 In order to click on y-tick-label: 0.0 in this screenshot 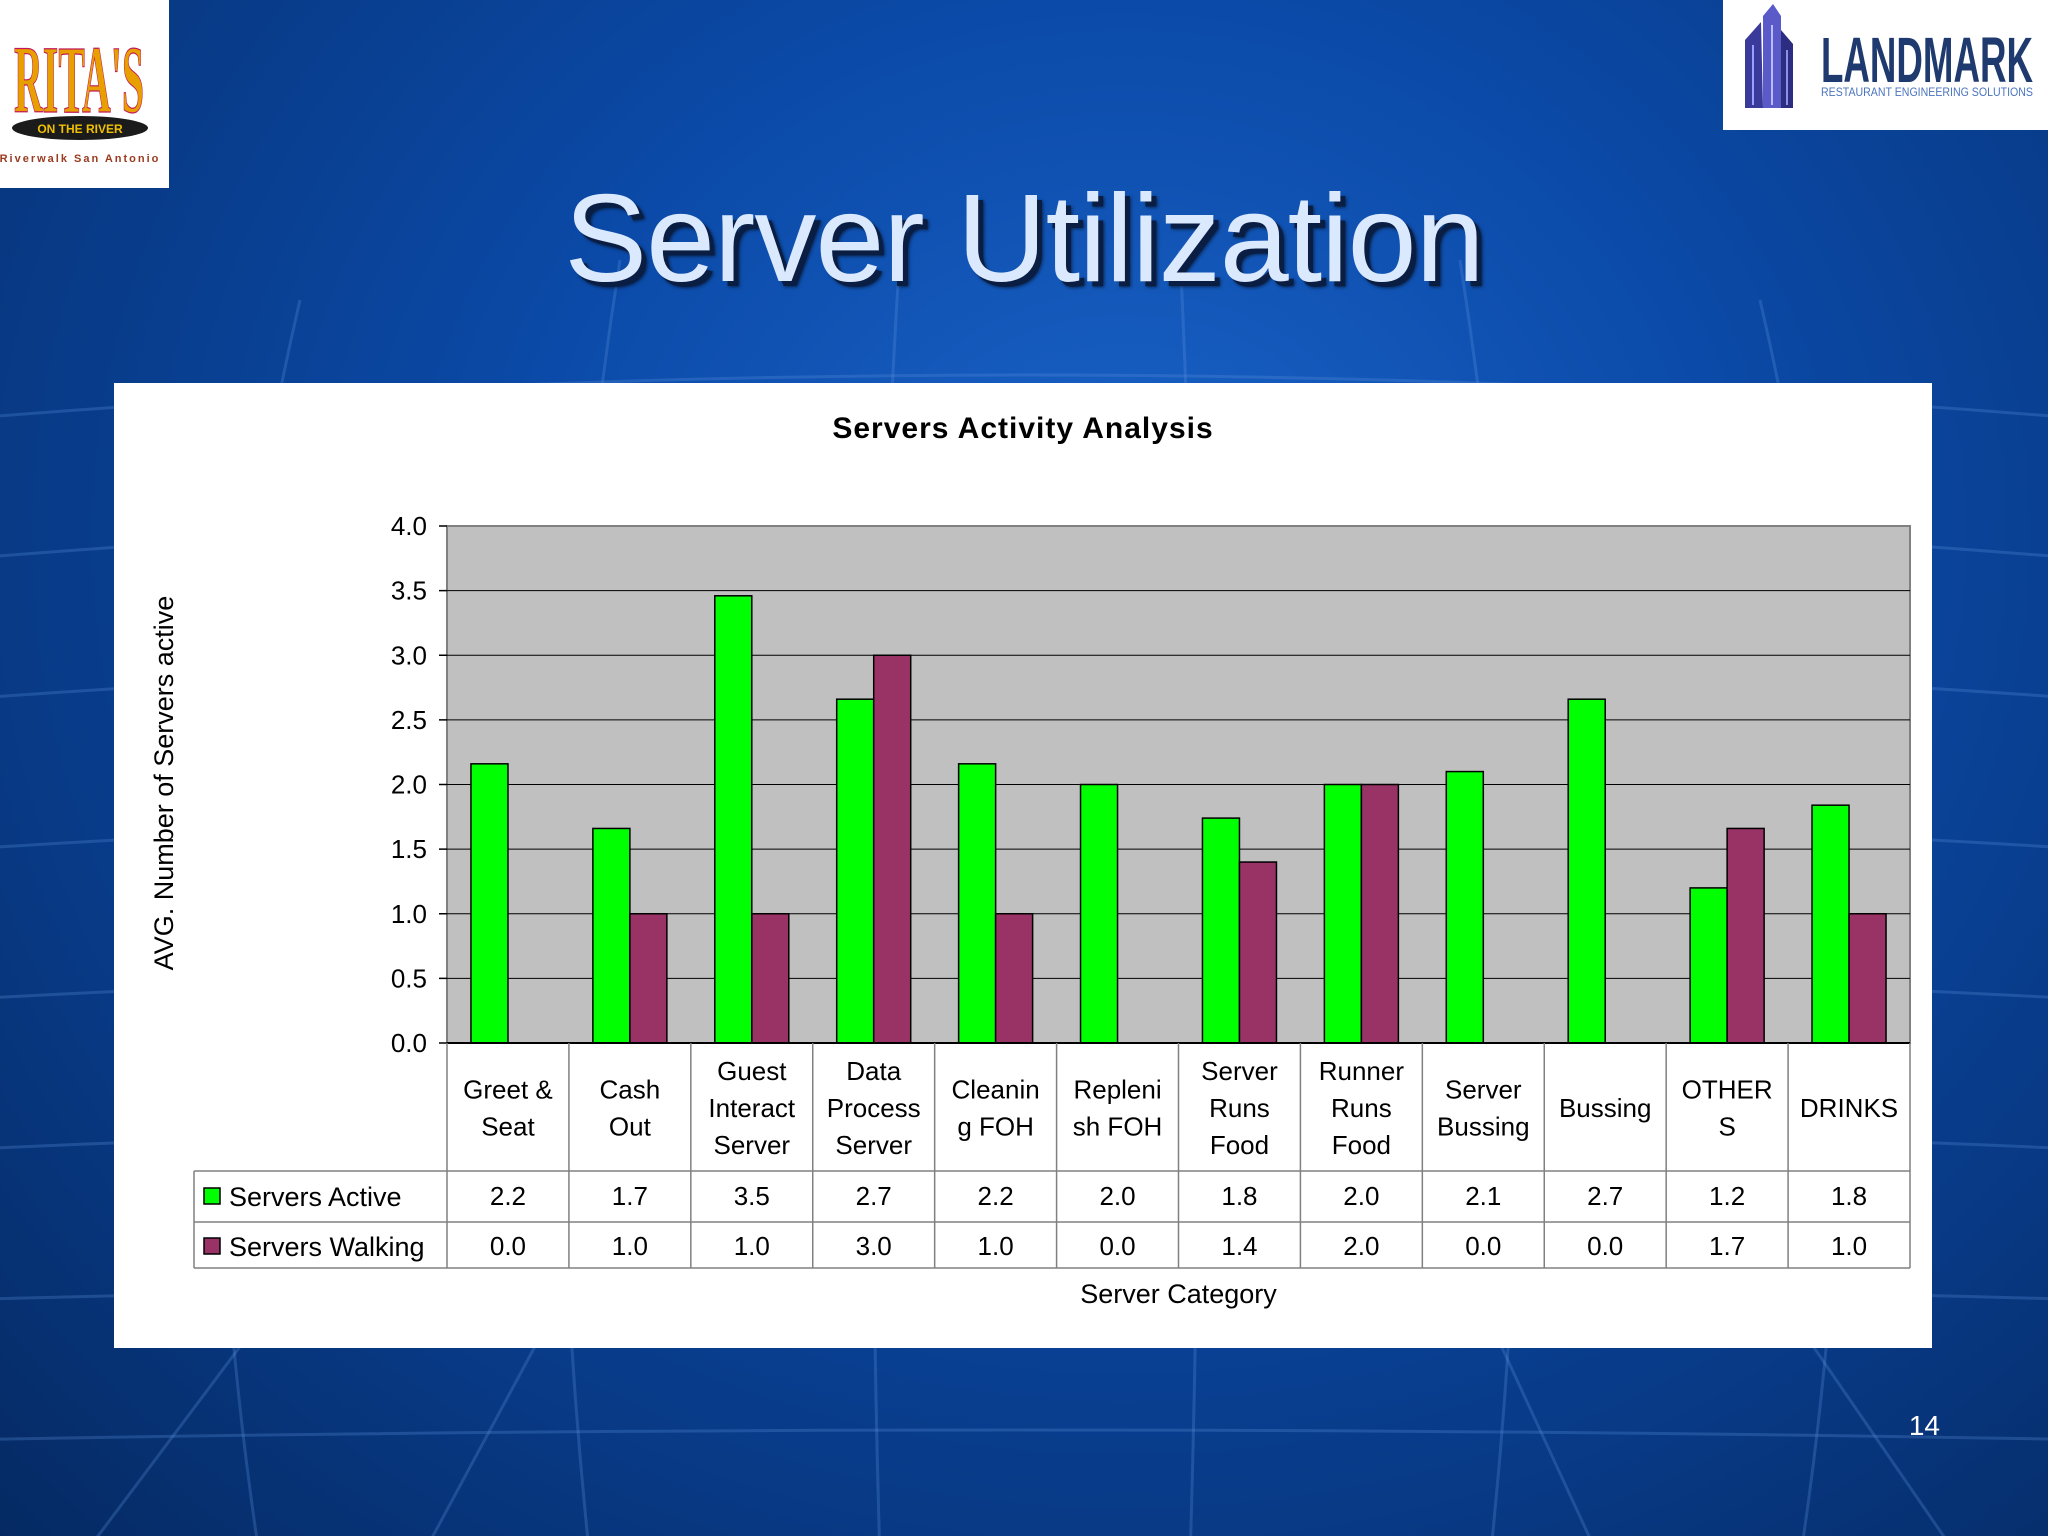, I will do `click(409, 1043)`.